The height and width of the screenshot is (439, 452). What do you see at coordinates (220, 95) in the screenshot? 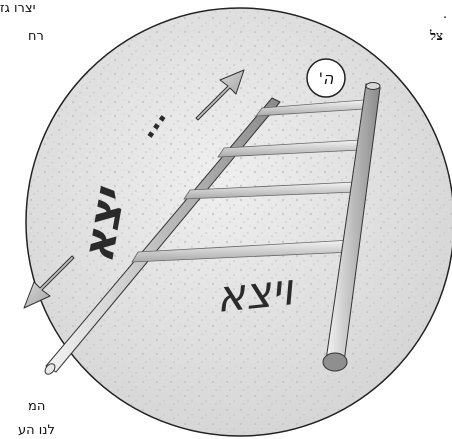
I see `arrow-up-right-icon` at bounding box center [220, 95].